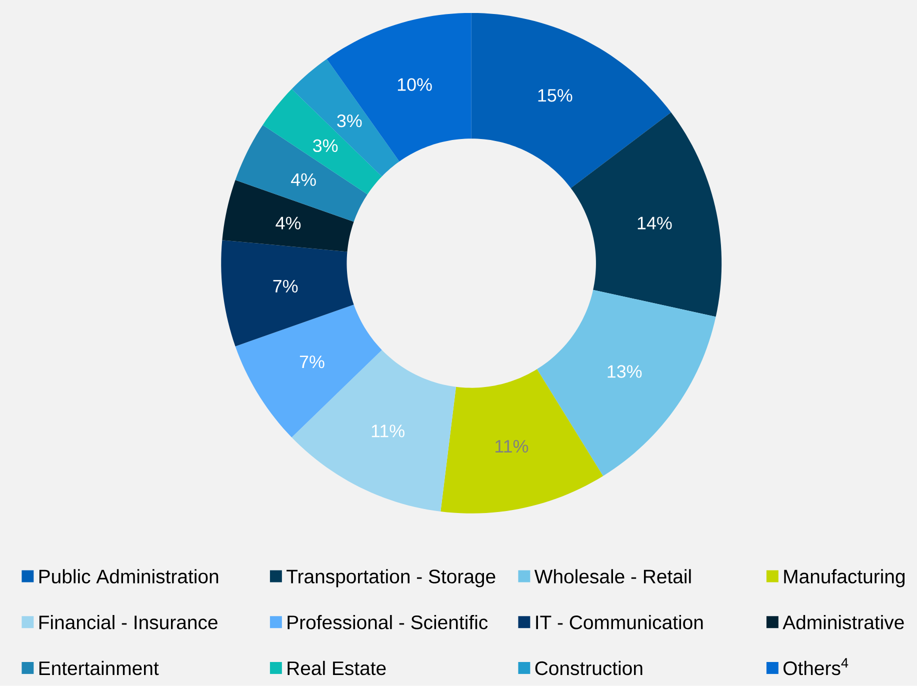 The width and height of the screenshot is (917, 686). I want to click on legend-label: Construction, so click(588, 668).